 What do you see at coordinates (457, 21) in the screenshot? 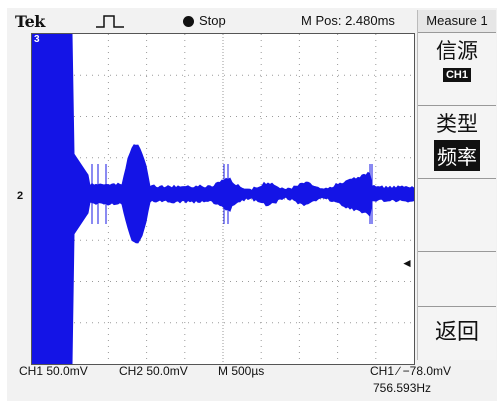
I see `menu-title: Measure 1` at bounding box center [457, 21].